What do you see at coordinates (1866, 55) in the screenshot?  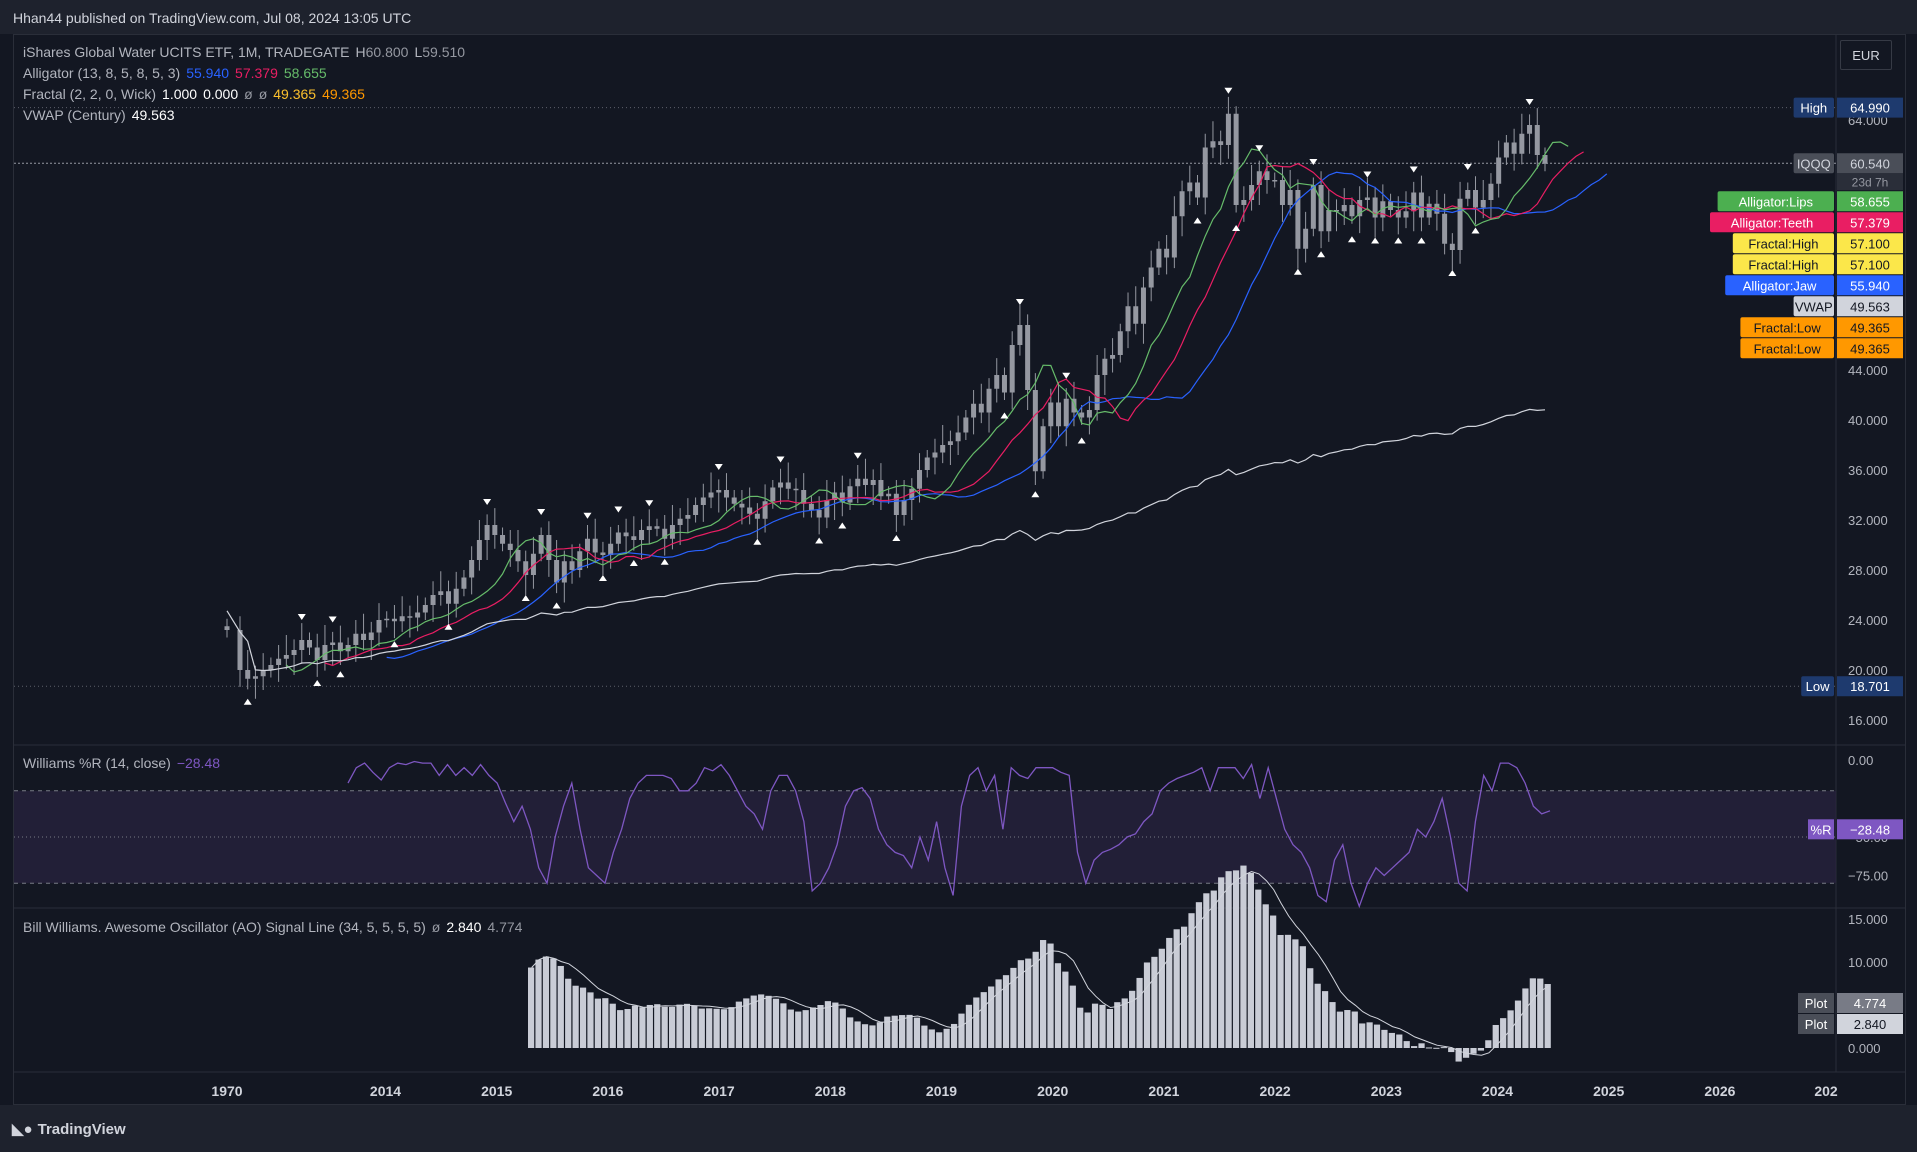 I see `currency-selector: EUR` at bounding box center [1866, 55].